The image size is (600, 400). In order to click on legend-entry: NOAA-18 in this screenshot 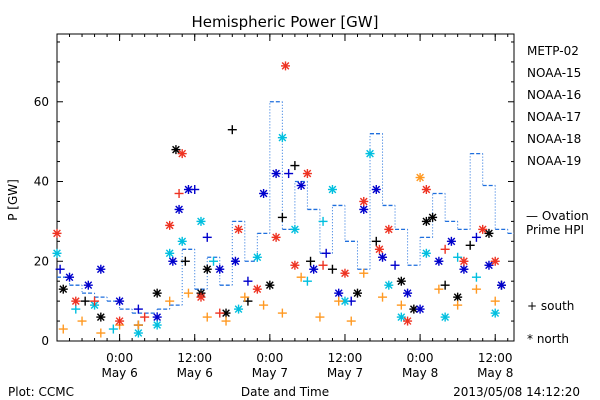, I will do `click(554, 139)`.